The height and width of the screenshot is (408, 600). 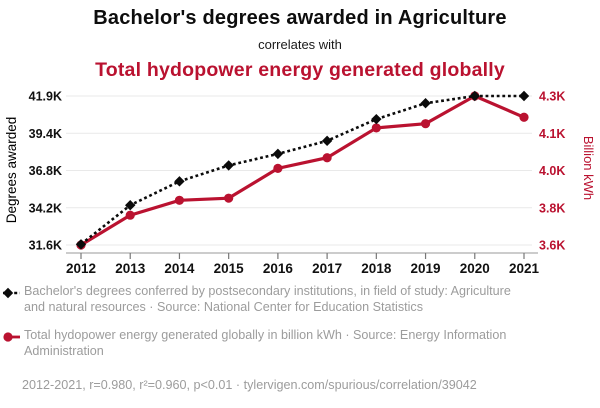 What do you see at coordinates (45, 208) in the screenshot?
I see `left-axis-tick-label: 34.2K` at bounding box center [45, 208].